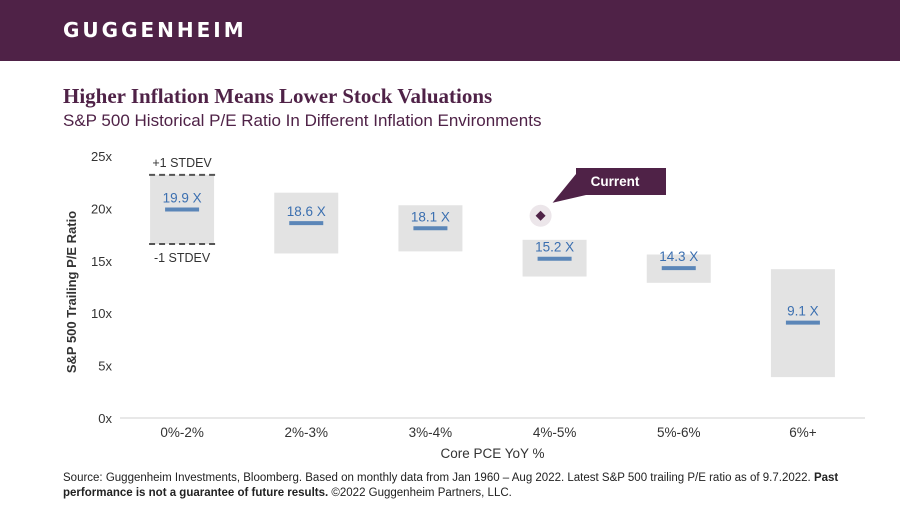 This screenshot has height=522, width=900. What do you see at coordinates (615, 181) in the screenshot?
I see `current-callout-label: Current` at bounding box center [615, 181].